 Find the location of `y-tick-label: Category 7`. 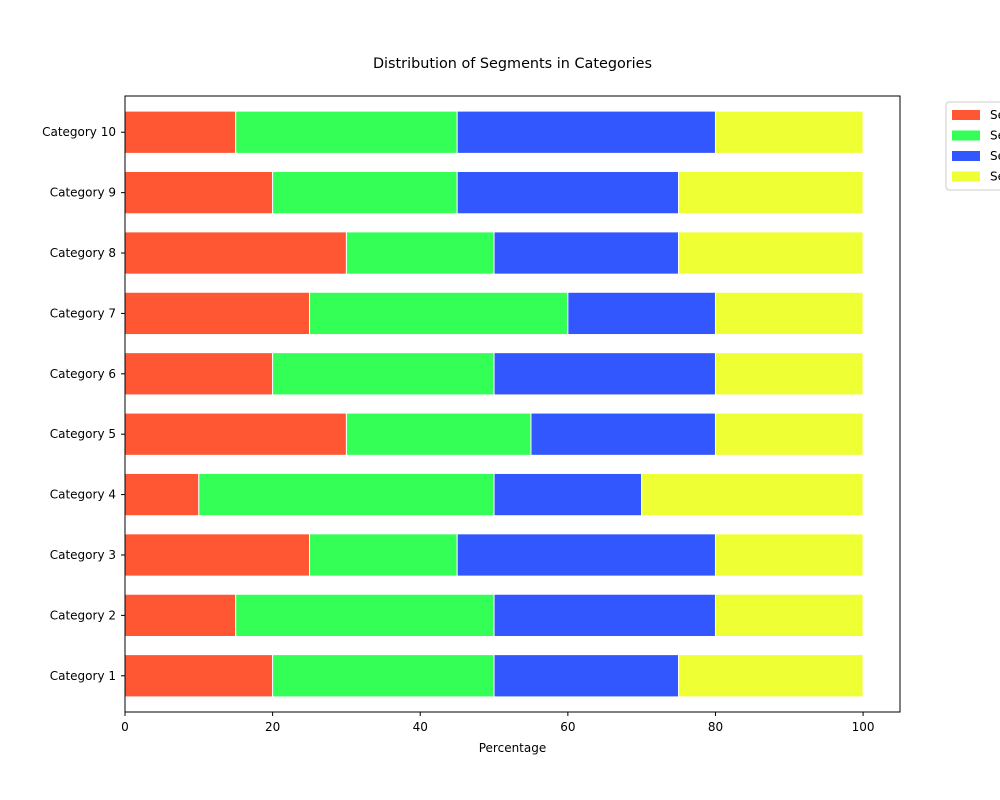

y-tick-label: Category 7 is located at coordinates (83, 313).